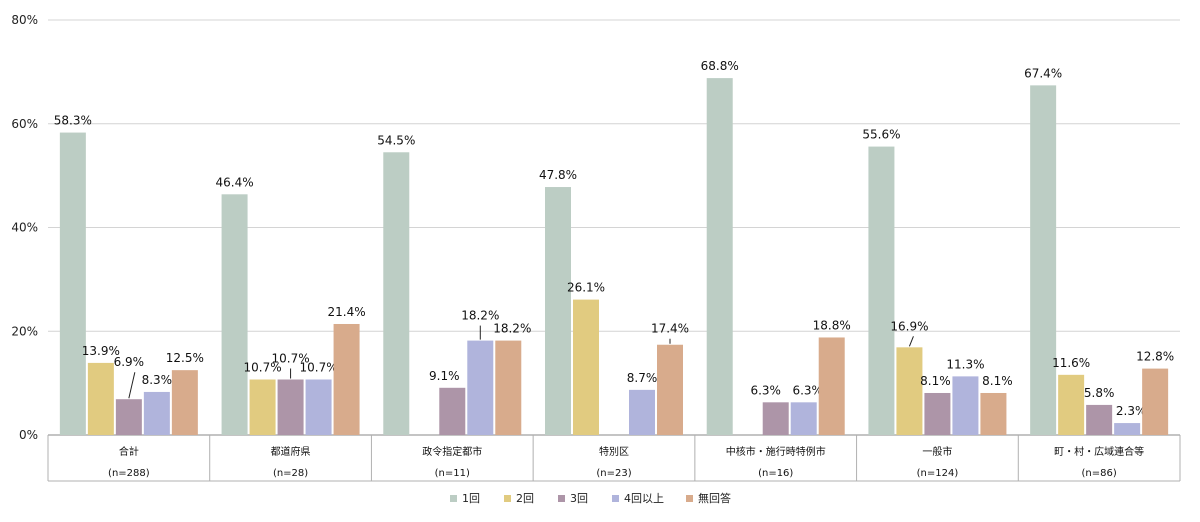  What do you see at coordinates (775, 473) in the screenshot?
I see `category-n-label: (n=16)` at bounding box center [775, 473].